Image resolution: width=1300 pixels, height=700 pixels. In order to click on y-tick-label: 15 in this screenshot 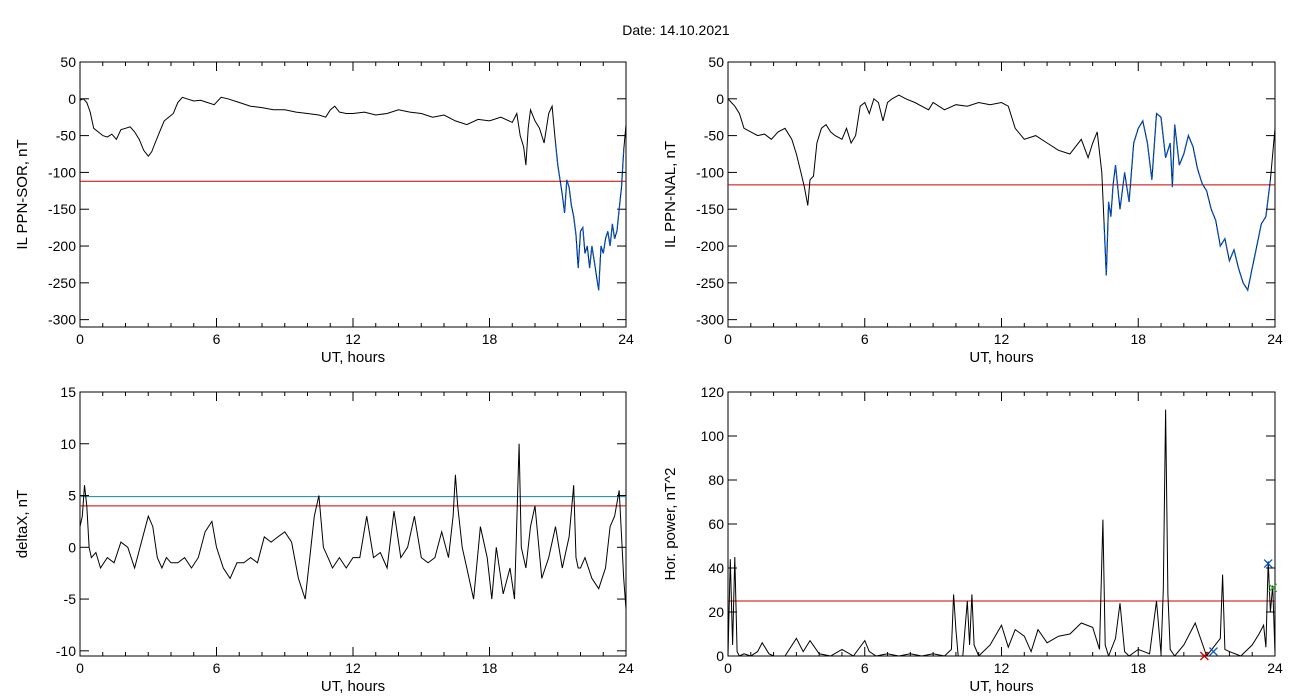, I will do `click(68, 392)`.